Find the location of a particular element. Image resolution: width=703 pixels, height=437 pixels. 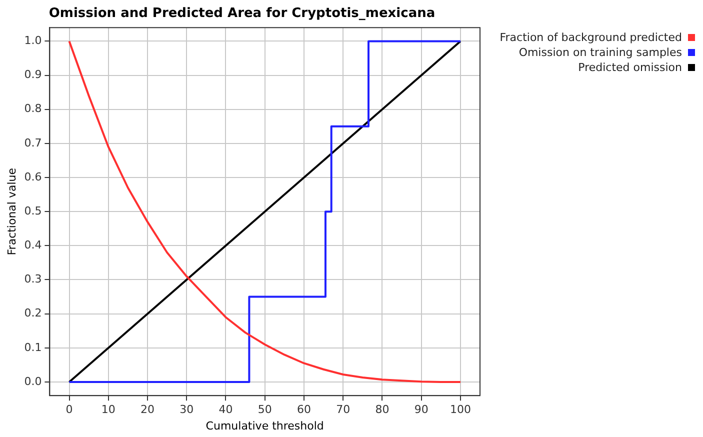

x-tick-label: 50 is located at coordinates (265, 409).